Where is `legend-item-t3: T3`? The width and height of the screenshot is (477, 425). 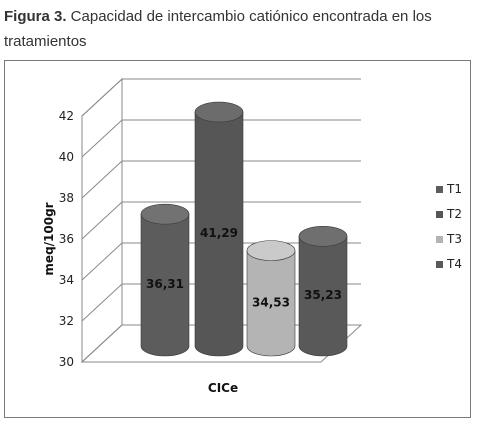
legend-item-t3: T3 is located at coordinates (449, 239).